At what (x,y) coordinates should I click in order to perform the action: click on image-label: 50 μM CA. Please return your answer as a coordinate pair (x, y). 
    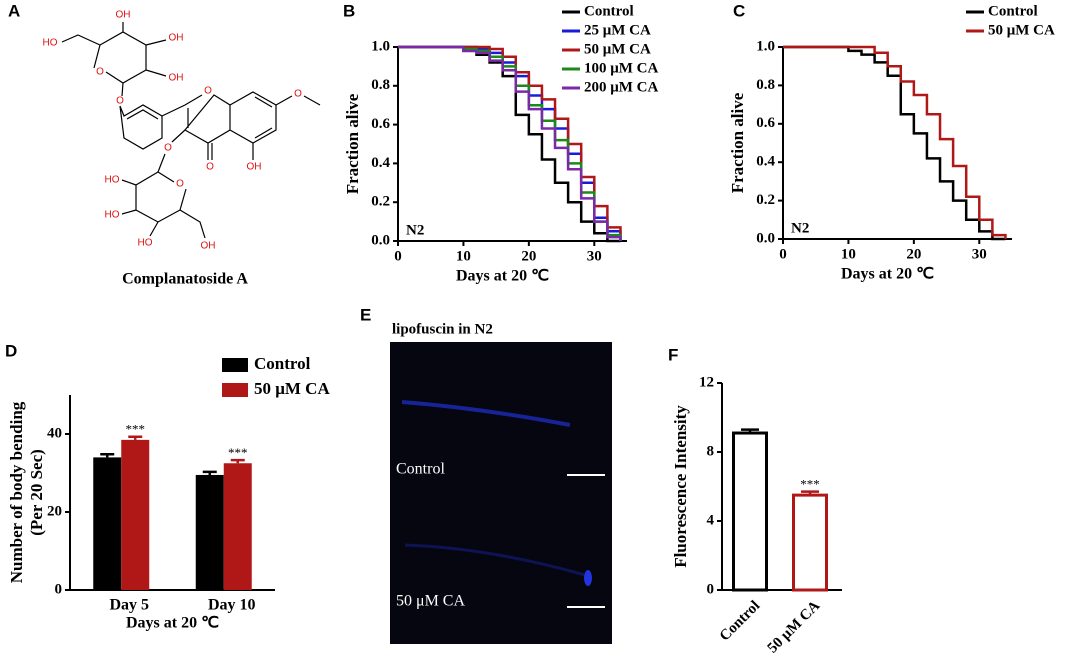
    Looking at the image, I should click on (430, 601).